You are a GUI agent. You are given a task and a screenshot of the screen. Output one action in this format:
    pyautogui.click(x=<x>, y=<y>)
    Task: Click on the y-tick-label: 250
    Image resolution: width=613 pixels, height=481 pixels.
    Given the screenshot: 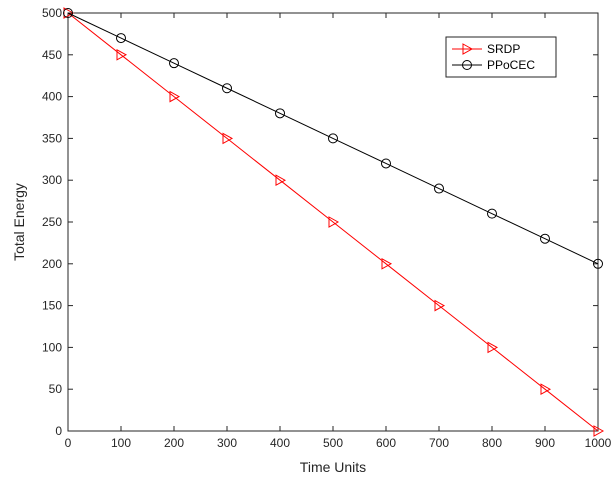 What is the action you would take?
    pyautogui.click(x=52, y=222)
    